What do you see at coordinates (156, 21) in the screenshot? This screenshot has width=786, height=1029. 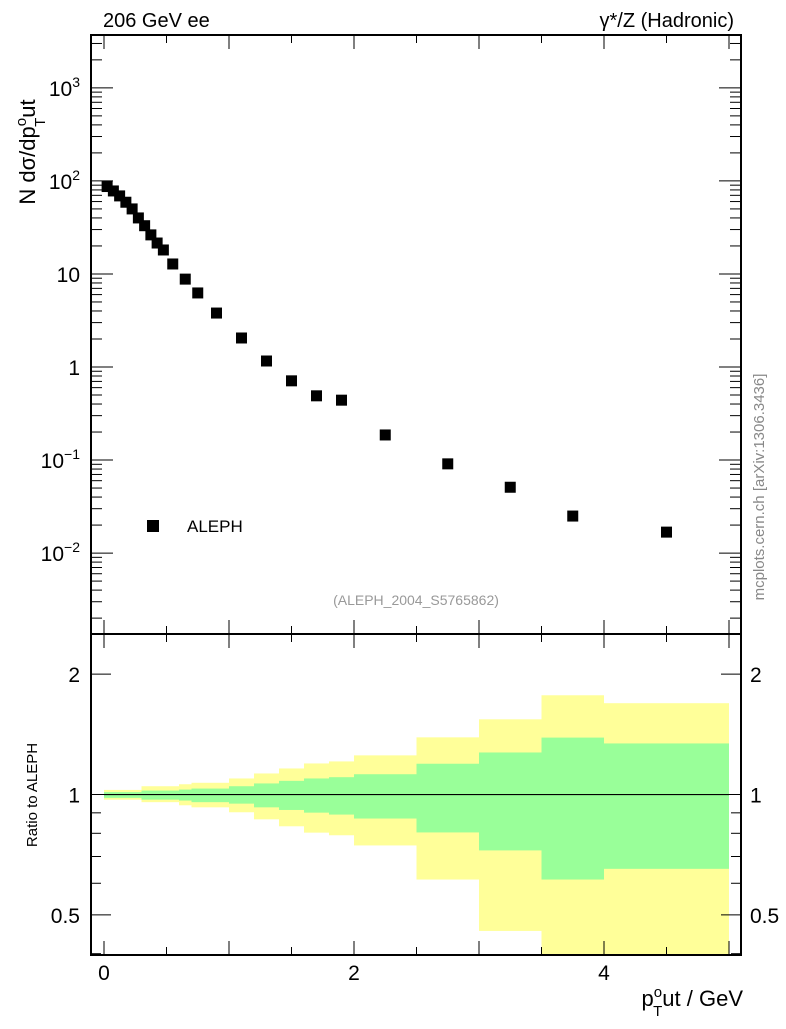 I see `title-left: 206 GeV ee` at bounding box center [156, 21].